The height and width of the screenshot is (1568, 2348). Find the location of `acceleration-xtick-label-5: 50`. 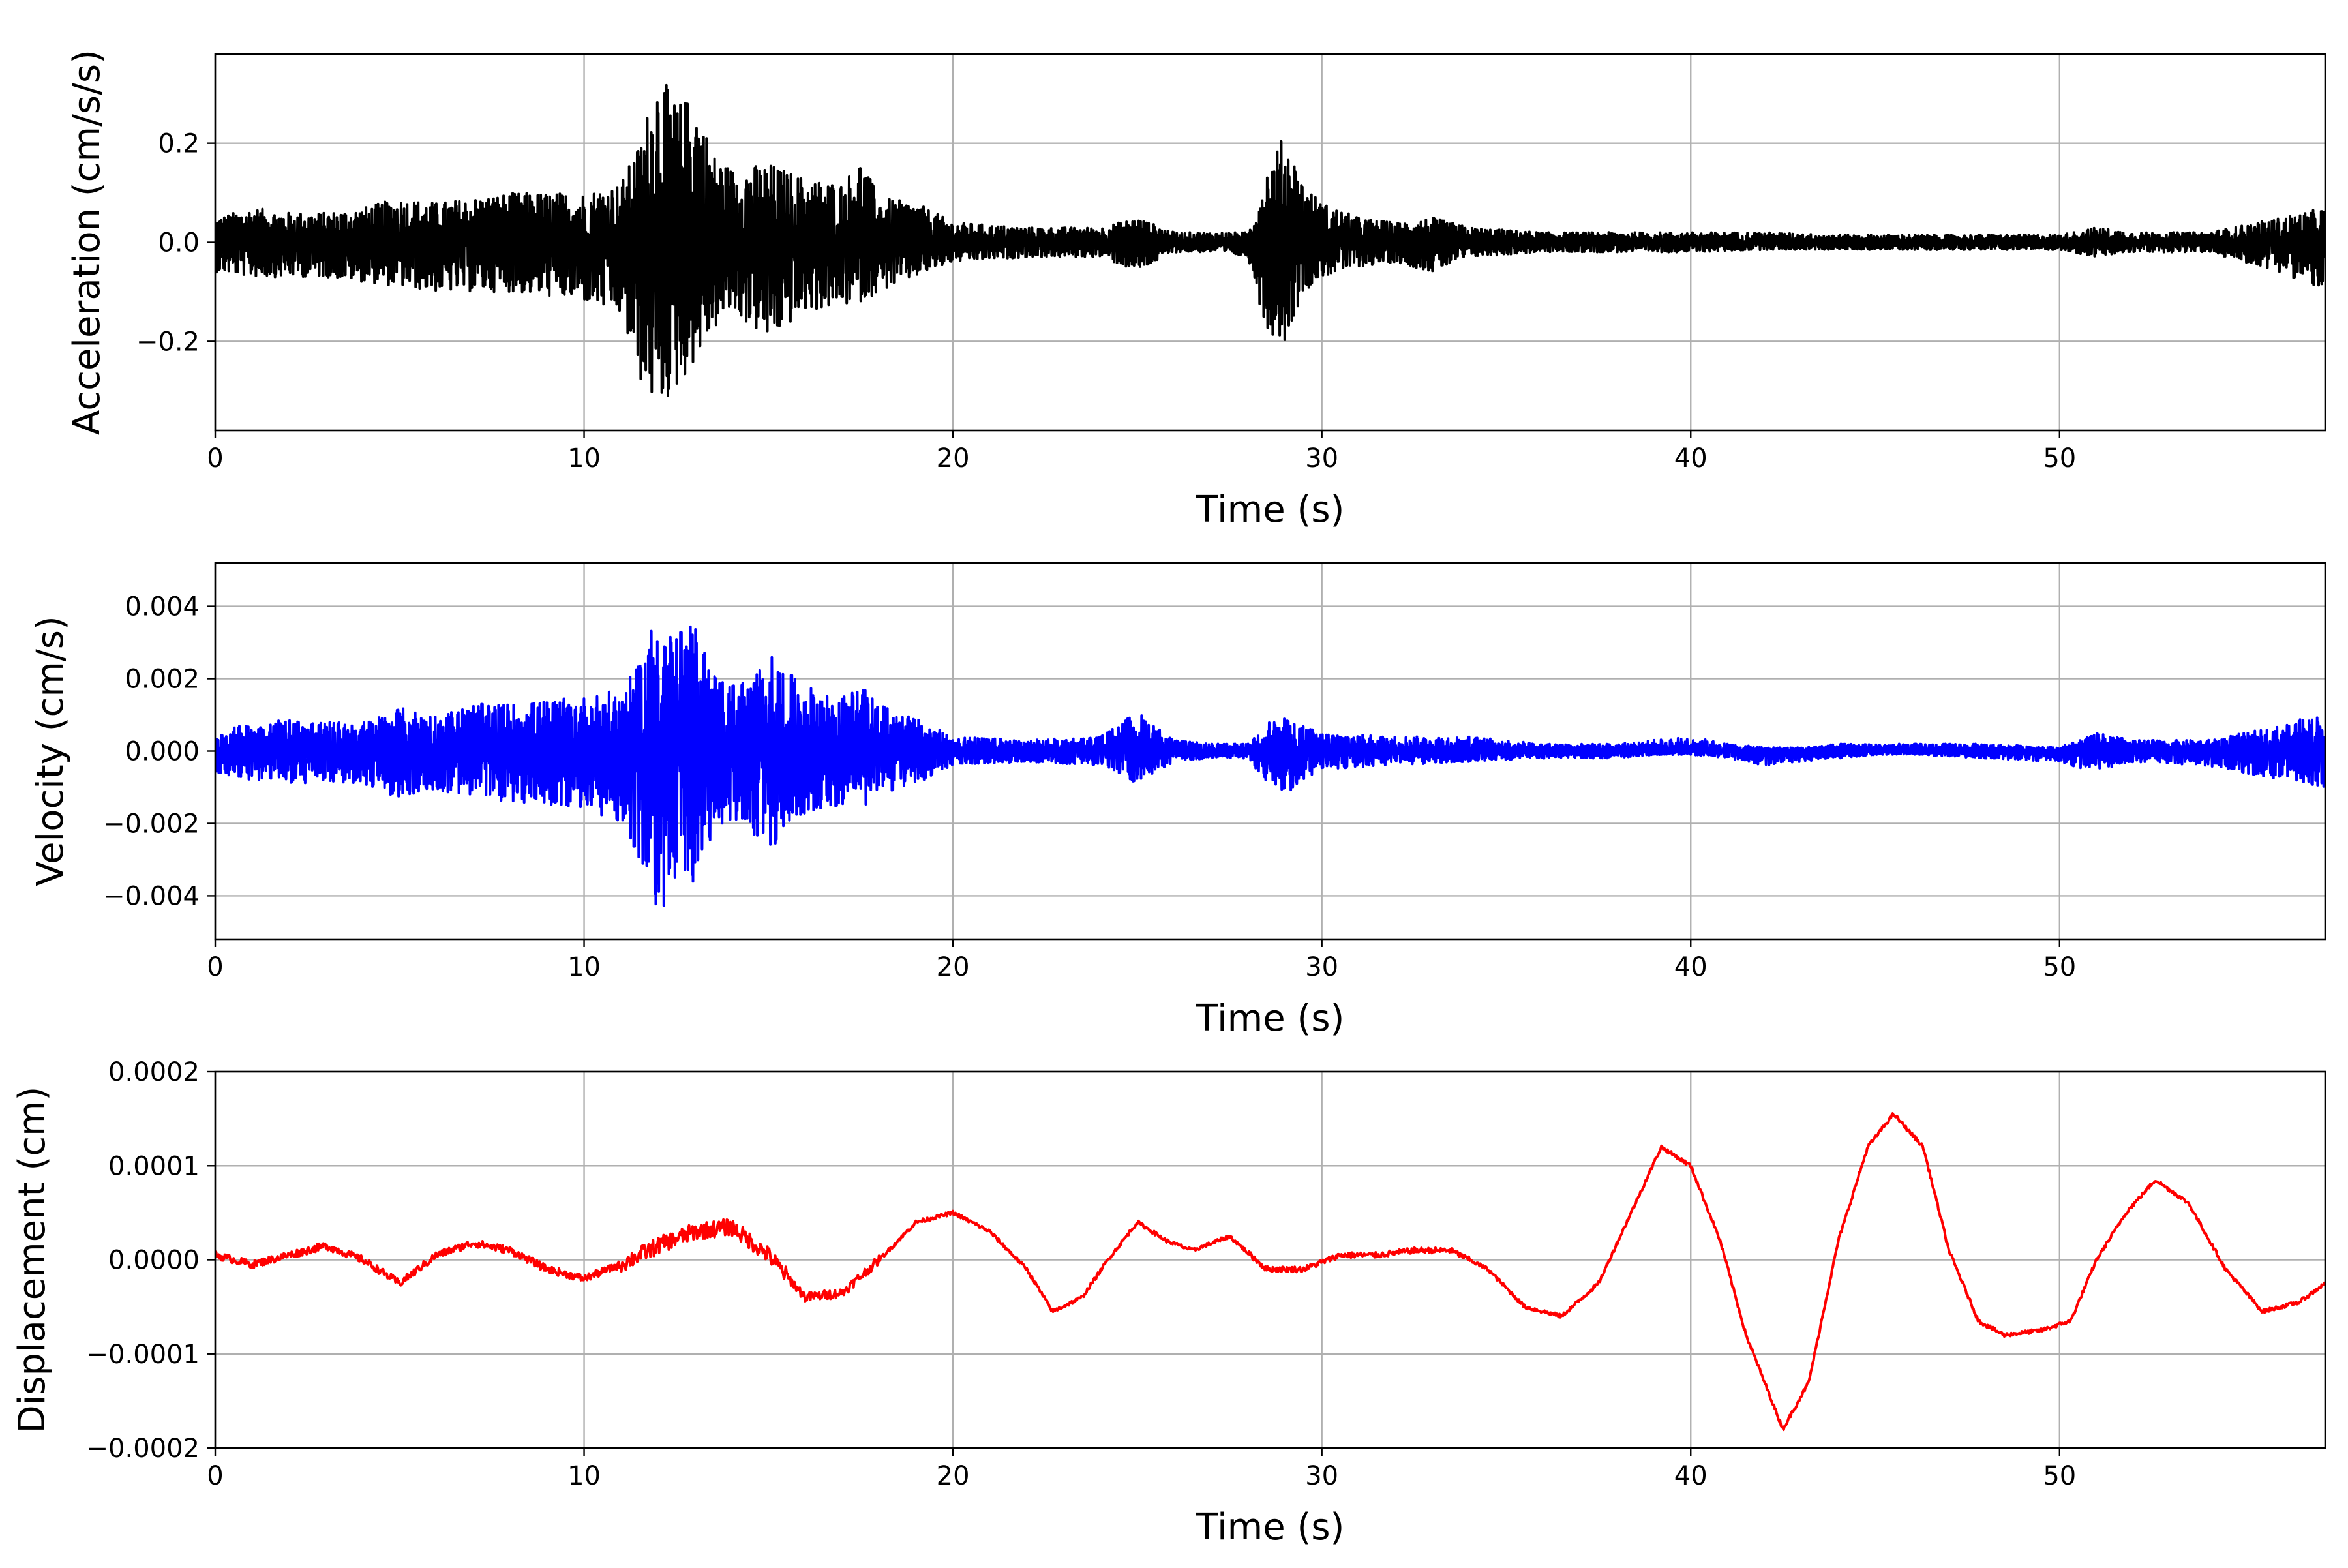

acceleration-xtick-label-5: 50 is located at coordinates (2060, 459).